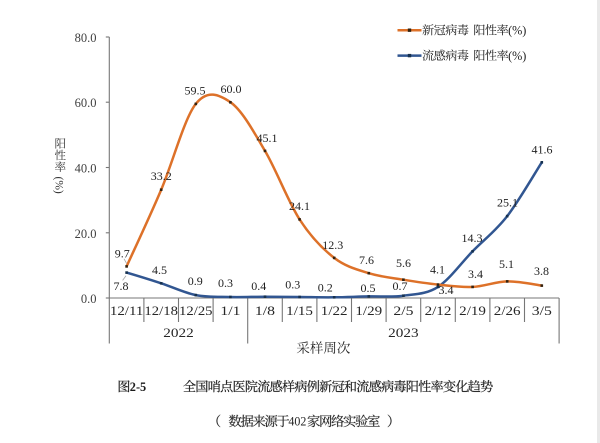  I want to click on svg-text: 3/5, so click(542, 311).